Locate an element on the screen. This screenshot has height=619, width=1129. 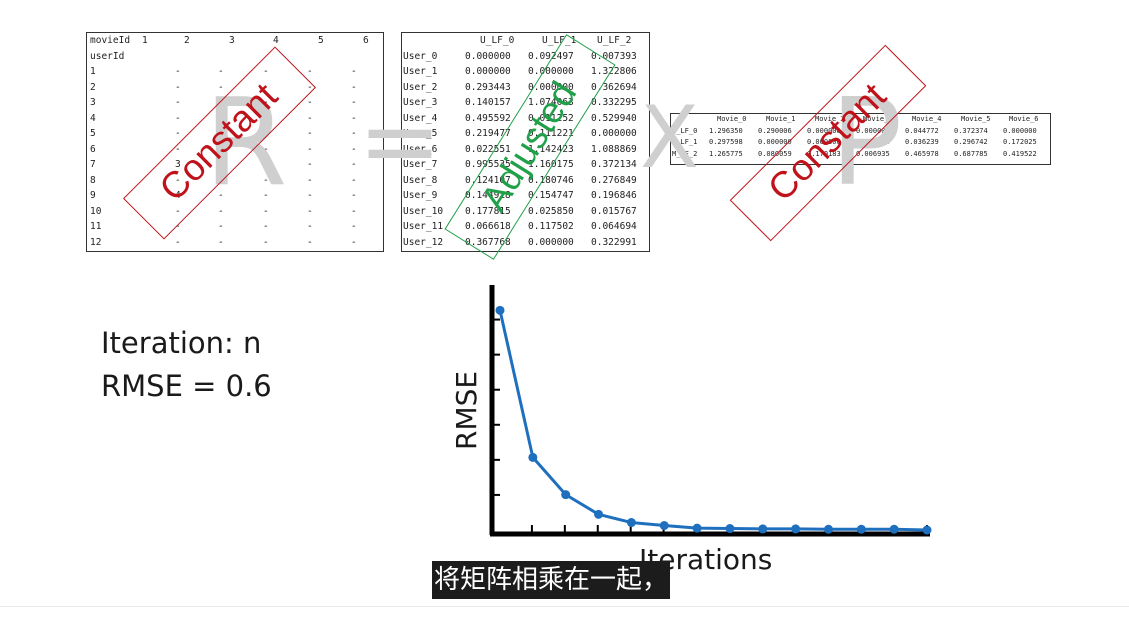
factor-cell: 0.011252 is located at coordinates (551, 118).